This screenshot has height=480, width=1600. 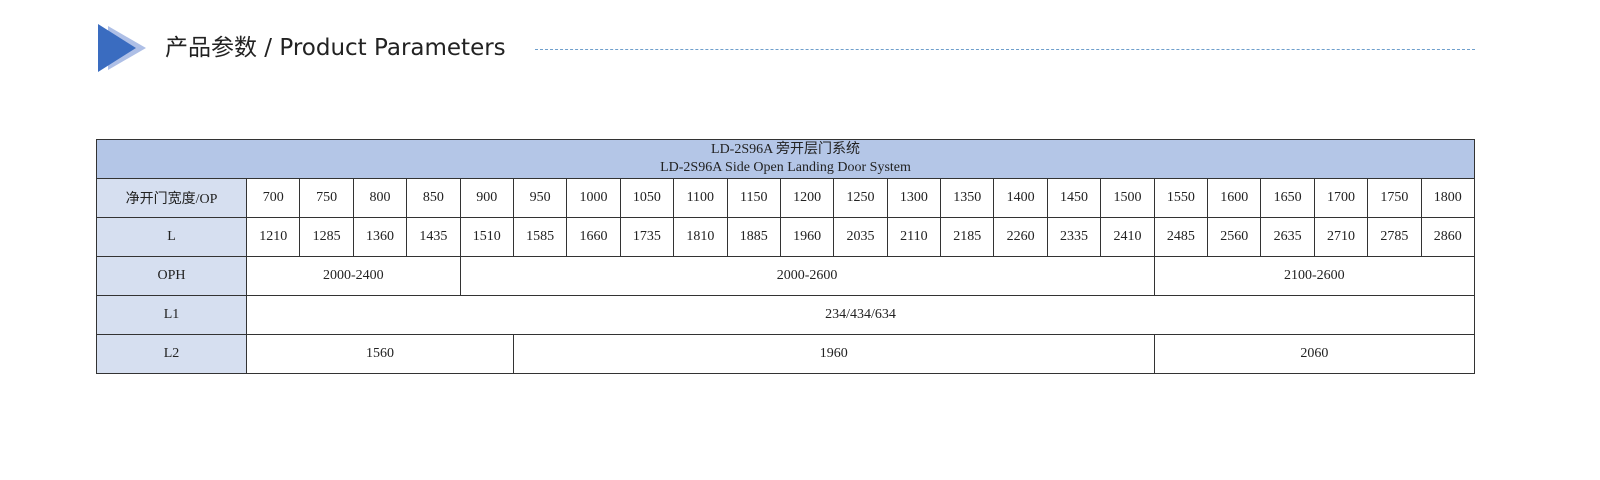 I want to click on cell: 2110, so click(x=914, y=237).